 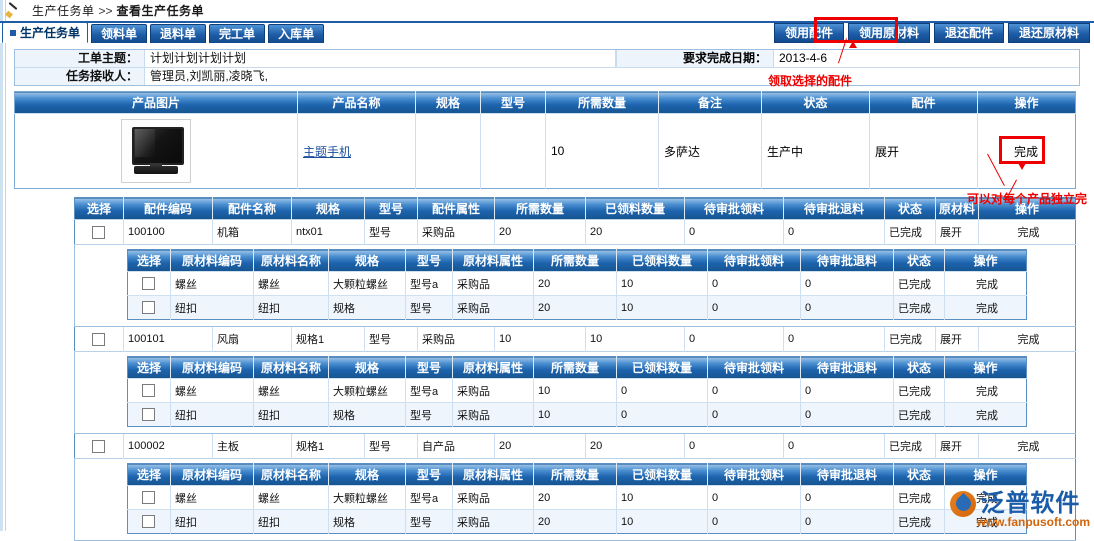 I want to click on col-m-need: 所需数量, so click(x=575, y=474).